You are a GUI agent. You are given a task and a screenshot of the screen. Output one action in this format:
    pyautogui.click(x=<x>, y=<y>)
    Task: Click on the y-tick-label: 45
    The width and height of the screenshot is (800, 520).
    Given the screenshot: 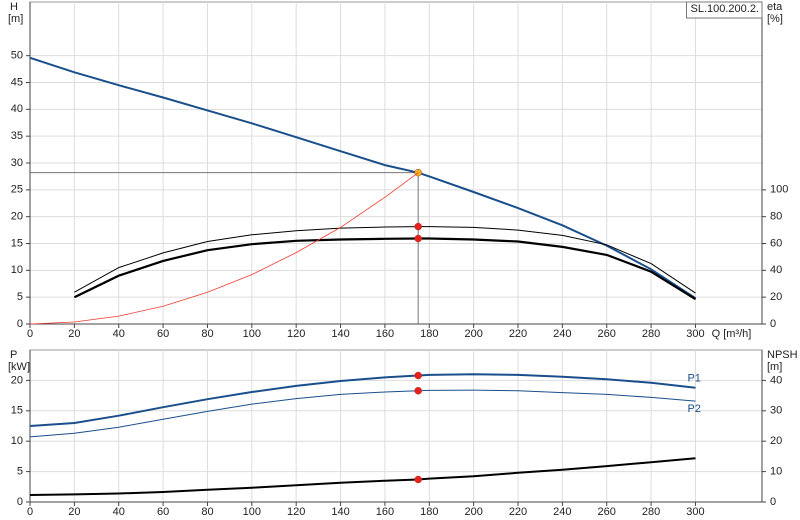 What is the action you would take?
    pyautogui.click(x=17, y=82)
    